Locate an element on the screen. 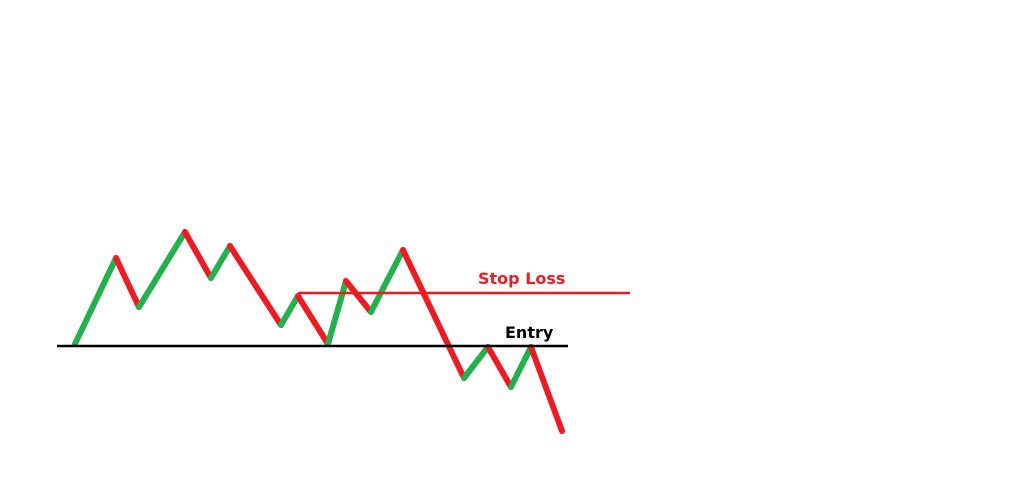 This screenshot has width=1018, height=502. entry-label: Entry is located at coordinates (529, 332).